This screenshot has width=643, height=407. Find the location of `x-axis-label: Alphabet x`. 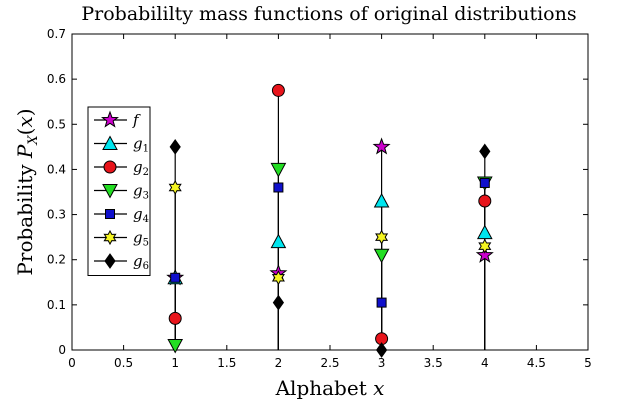

x-axis-label: Alphabet x is located at coordinates (330, 388).